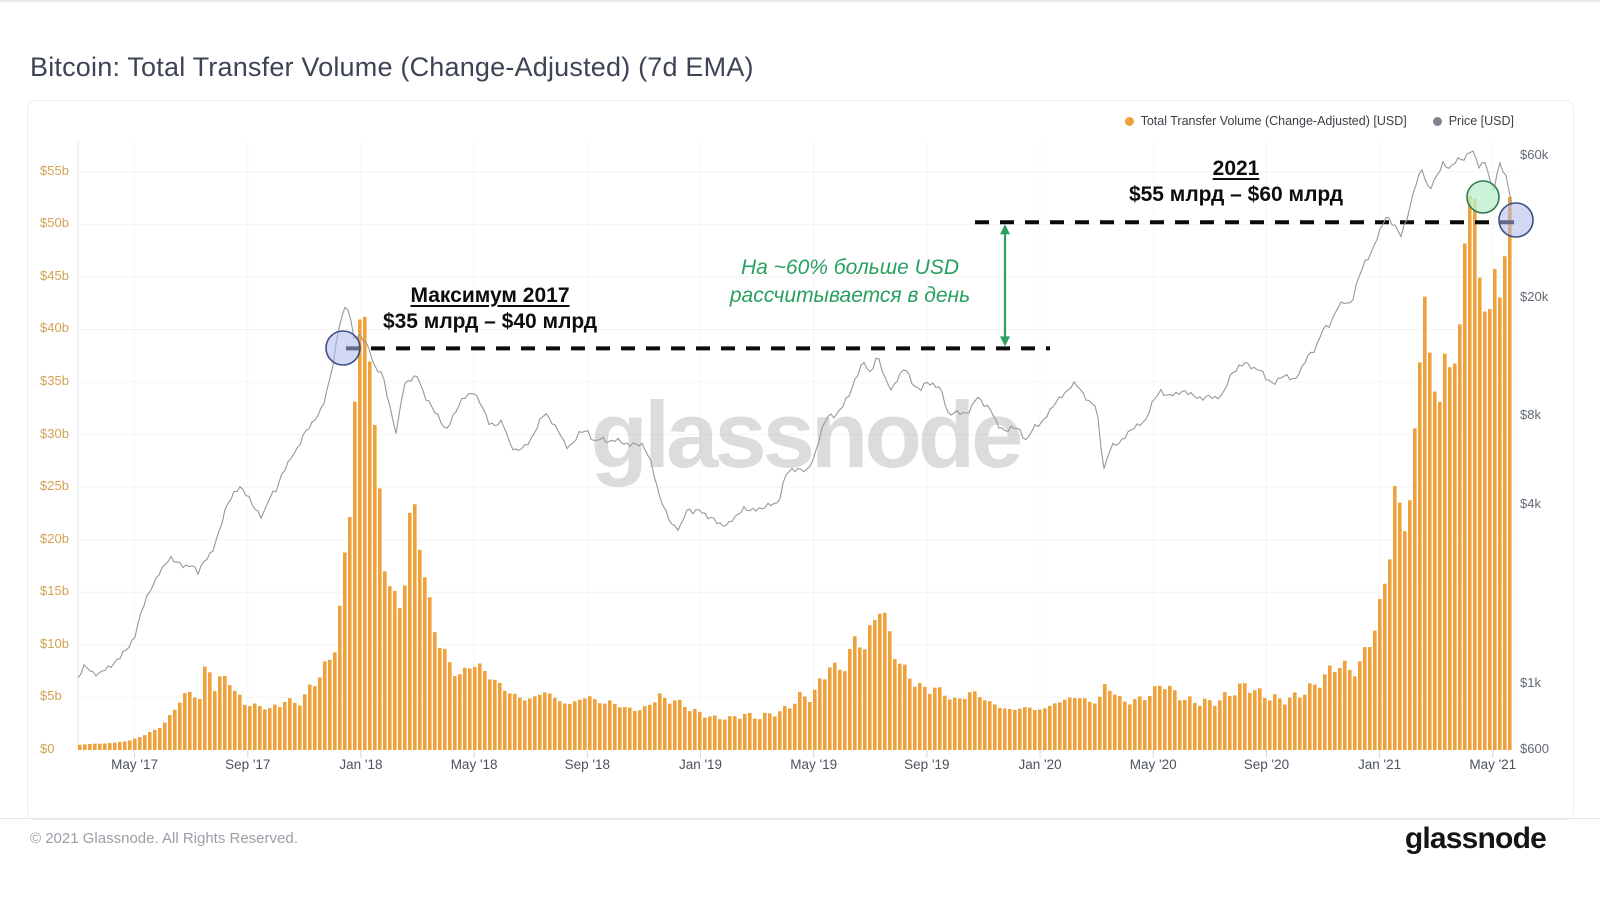 This screenshot has width=1600, height=900. Describe the element at coordinates (1475, 838) in the screenshot. I see `glassnode-logo: glassnode` at that location.